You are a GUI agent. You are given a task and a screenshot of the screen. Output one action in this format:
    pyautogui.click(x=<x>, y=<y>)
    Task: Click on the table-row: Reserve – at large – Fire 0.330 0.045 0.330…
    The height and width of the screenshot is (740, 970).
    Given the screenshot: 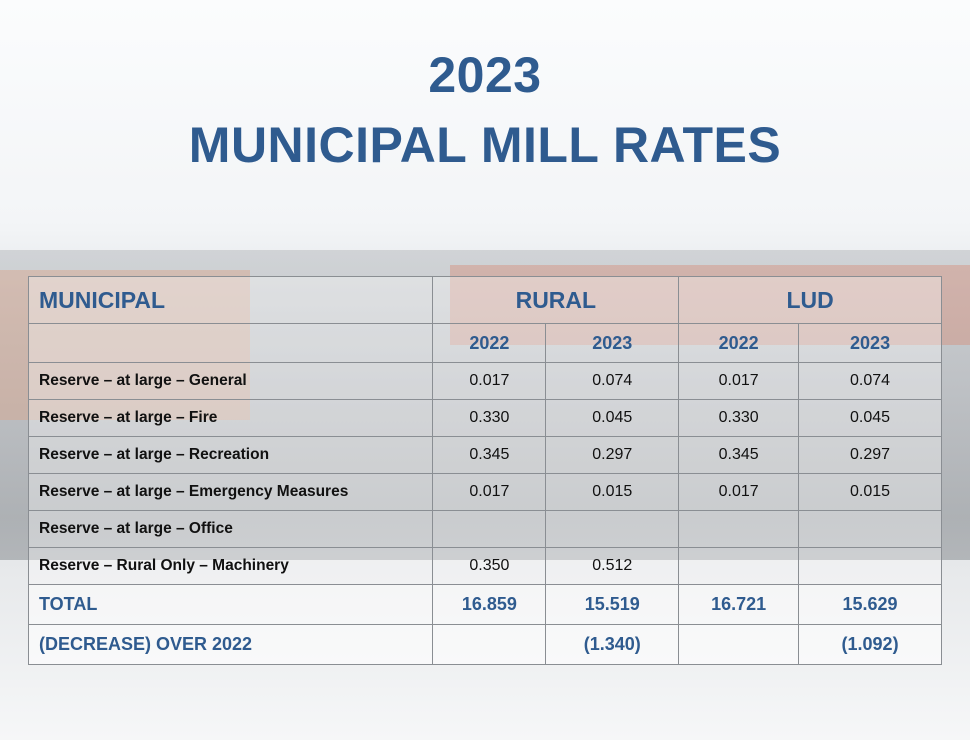 What is the action you would take?
    pyautogui.click(x=484, y=418)
    